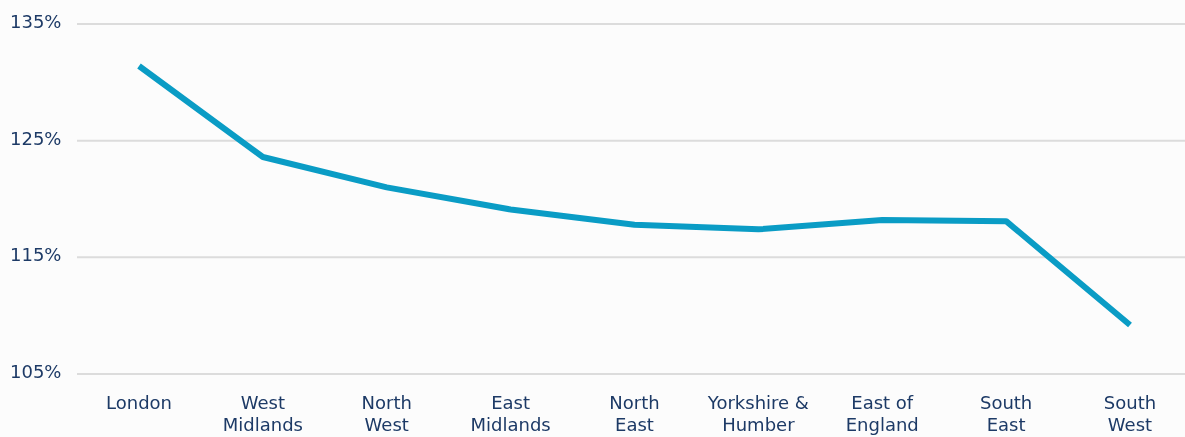 The height and width of the screenshot is (437, 1185). I want to click on y-tick-label: 105%, so click(36, 371).